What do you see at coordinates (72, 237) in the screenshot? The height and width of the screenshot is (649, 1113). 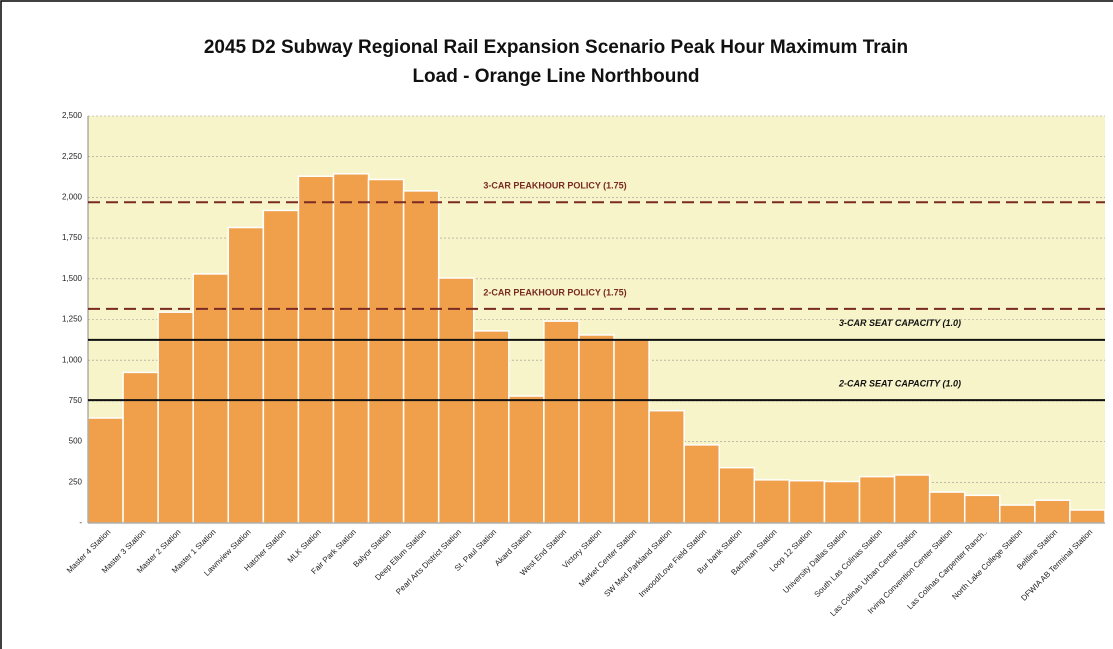 I see `y-tick-label: 1,750` at bounding box center [72, 237].